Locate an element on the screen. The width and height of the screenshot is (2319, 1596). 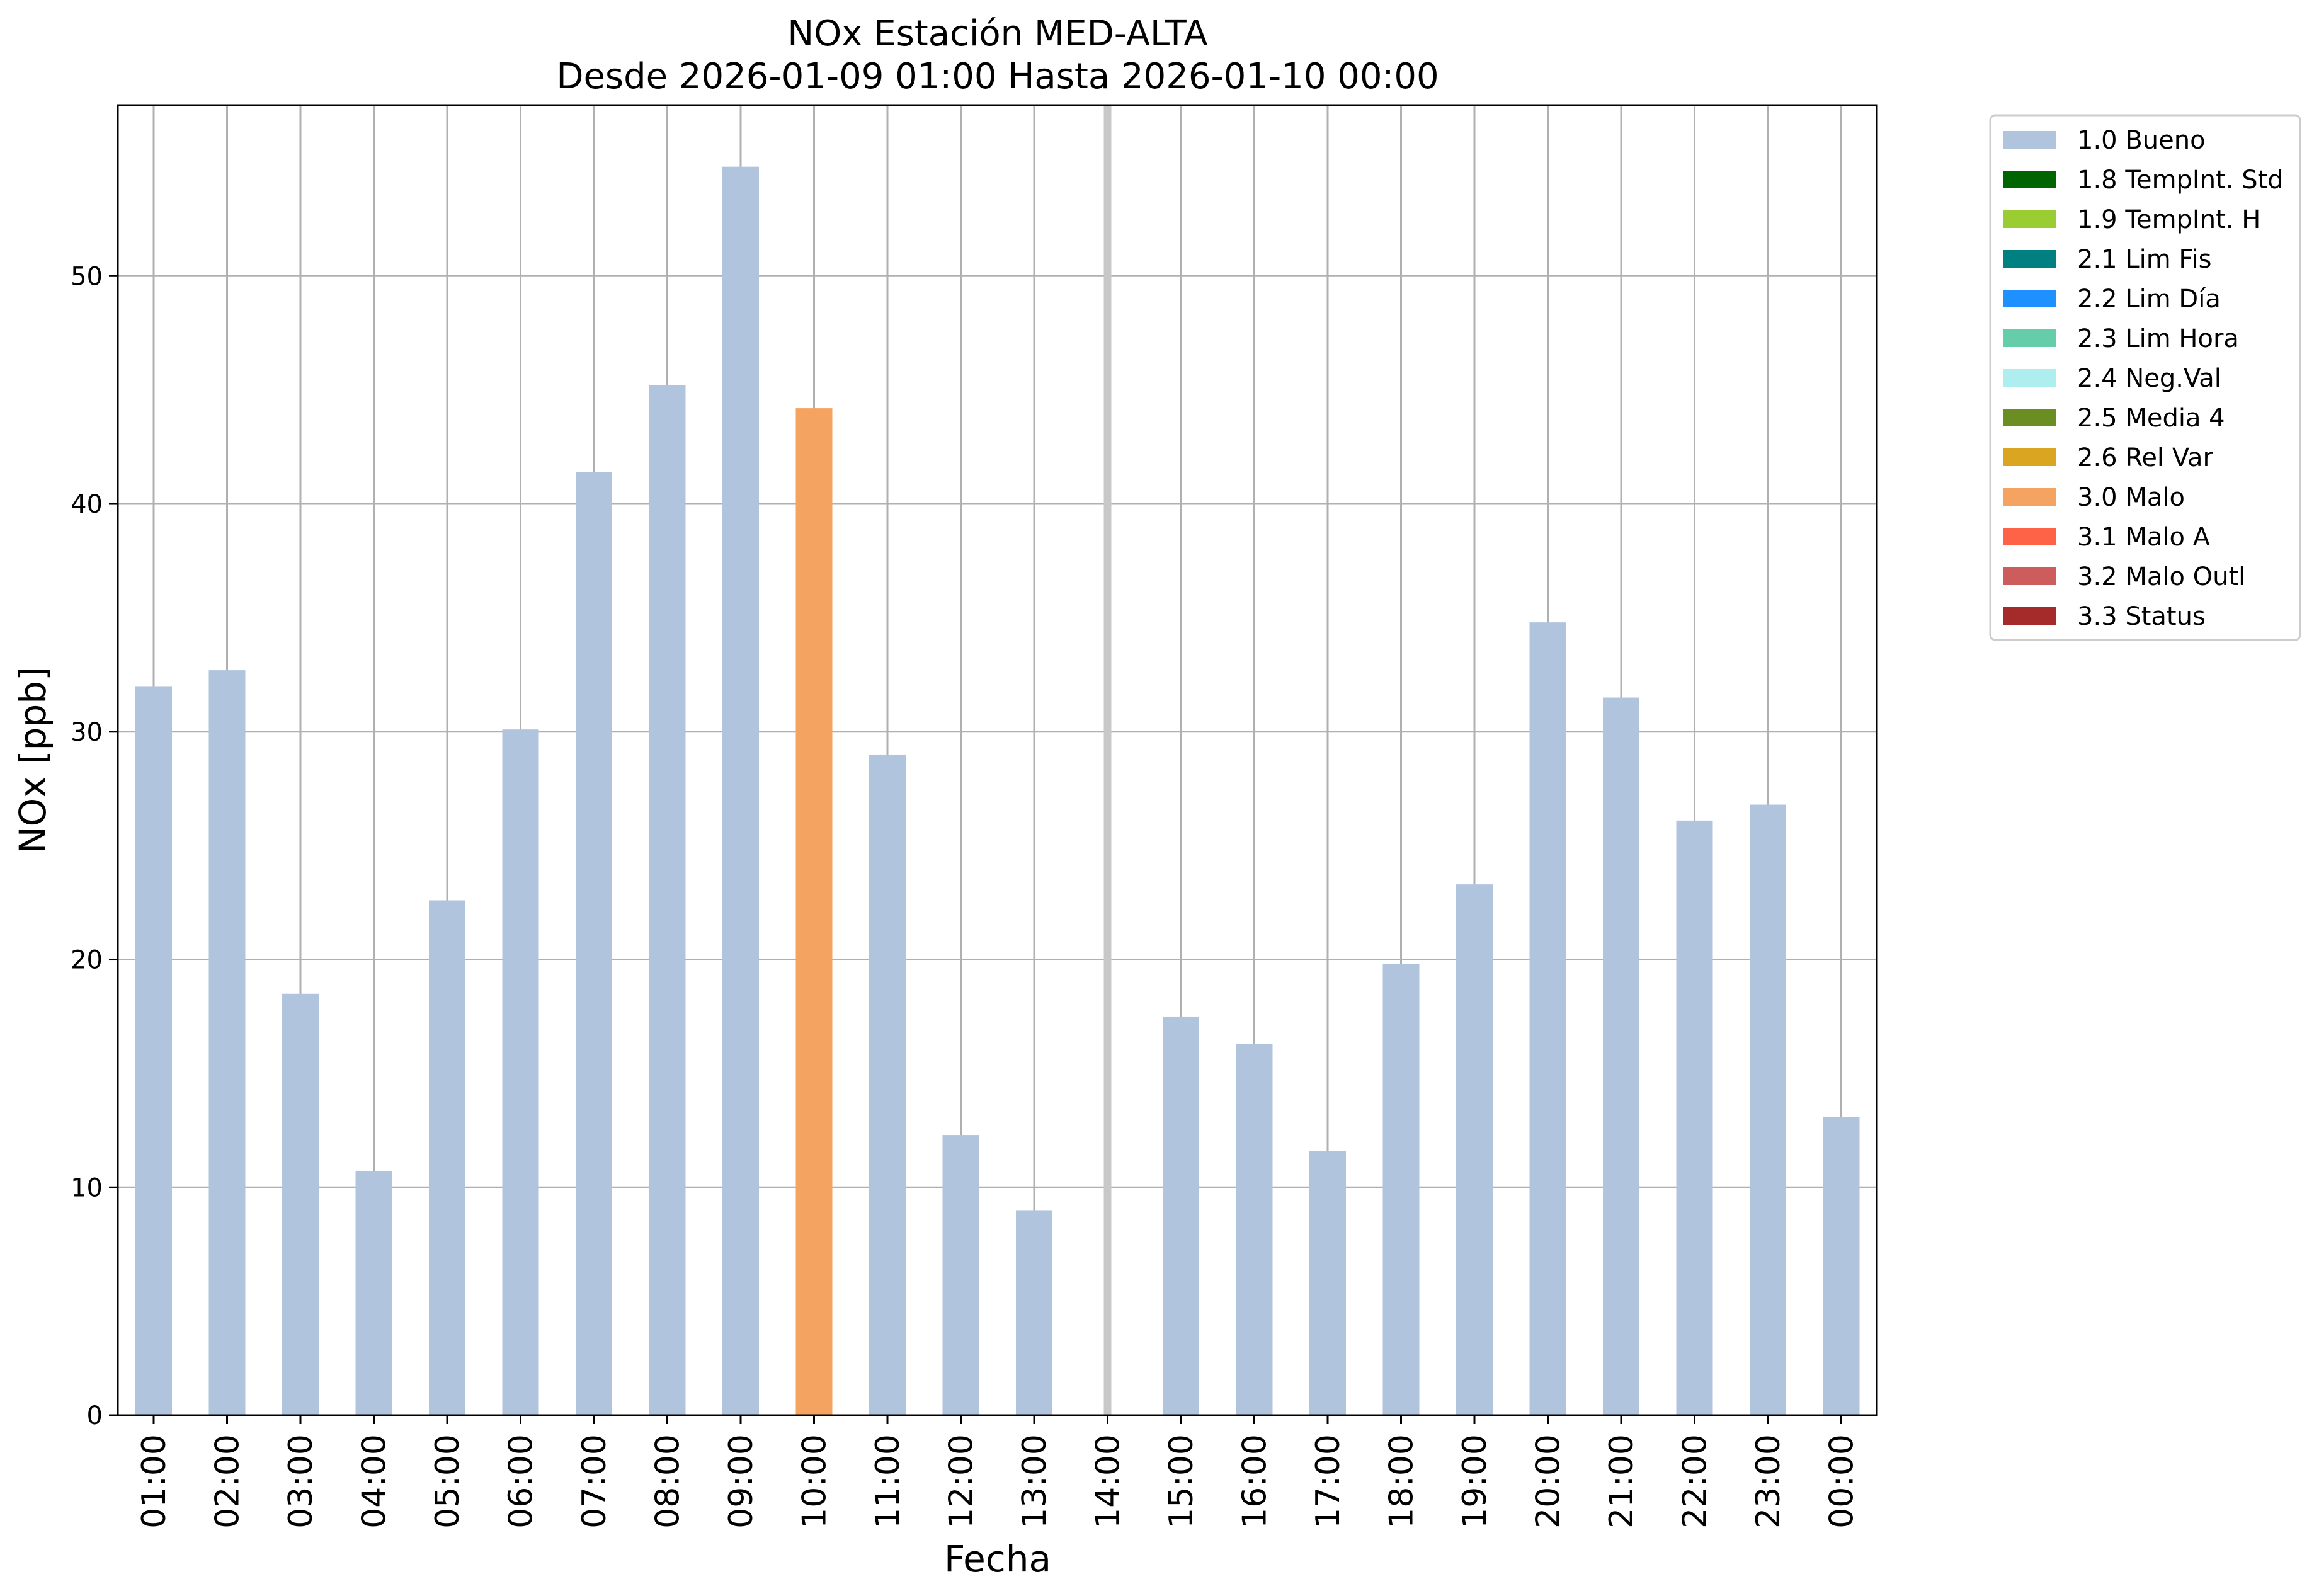
bar-2000 is located at coordinates (1547, 1018).